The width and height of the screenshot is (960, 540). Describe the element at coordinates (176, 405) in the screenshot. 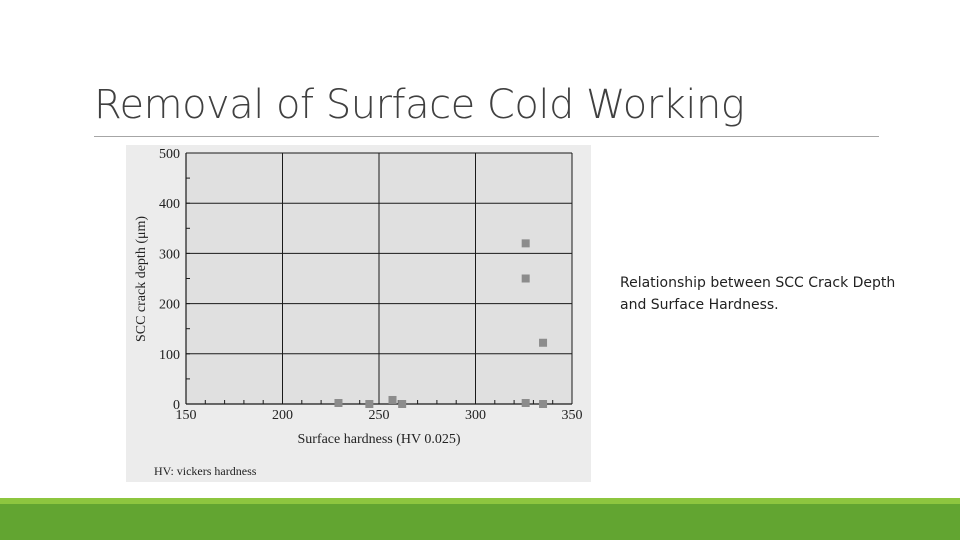

I see `y-tick-label: 0` at that location.